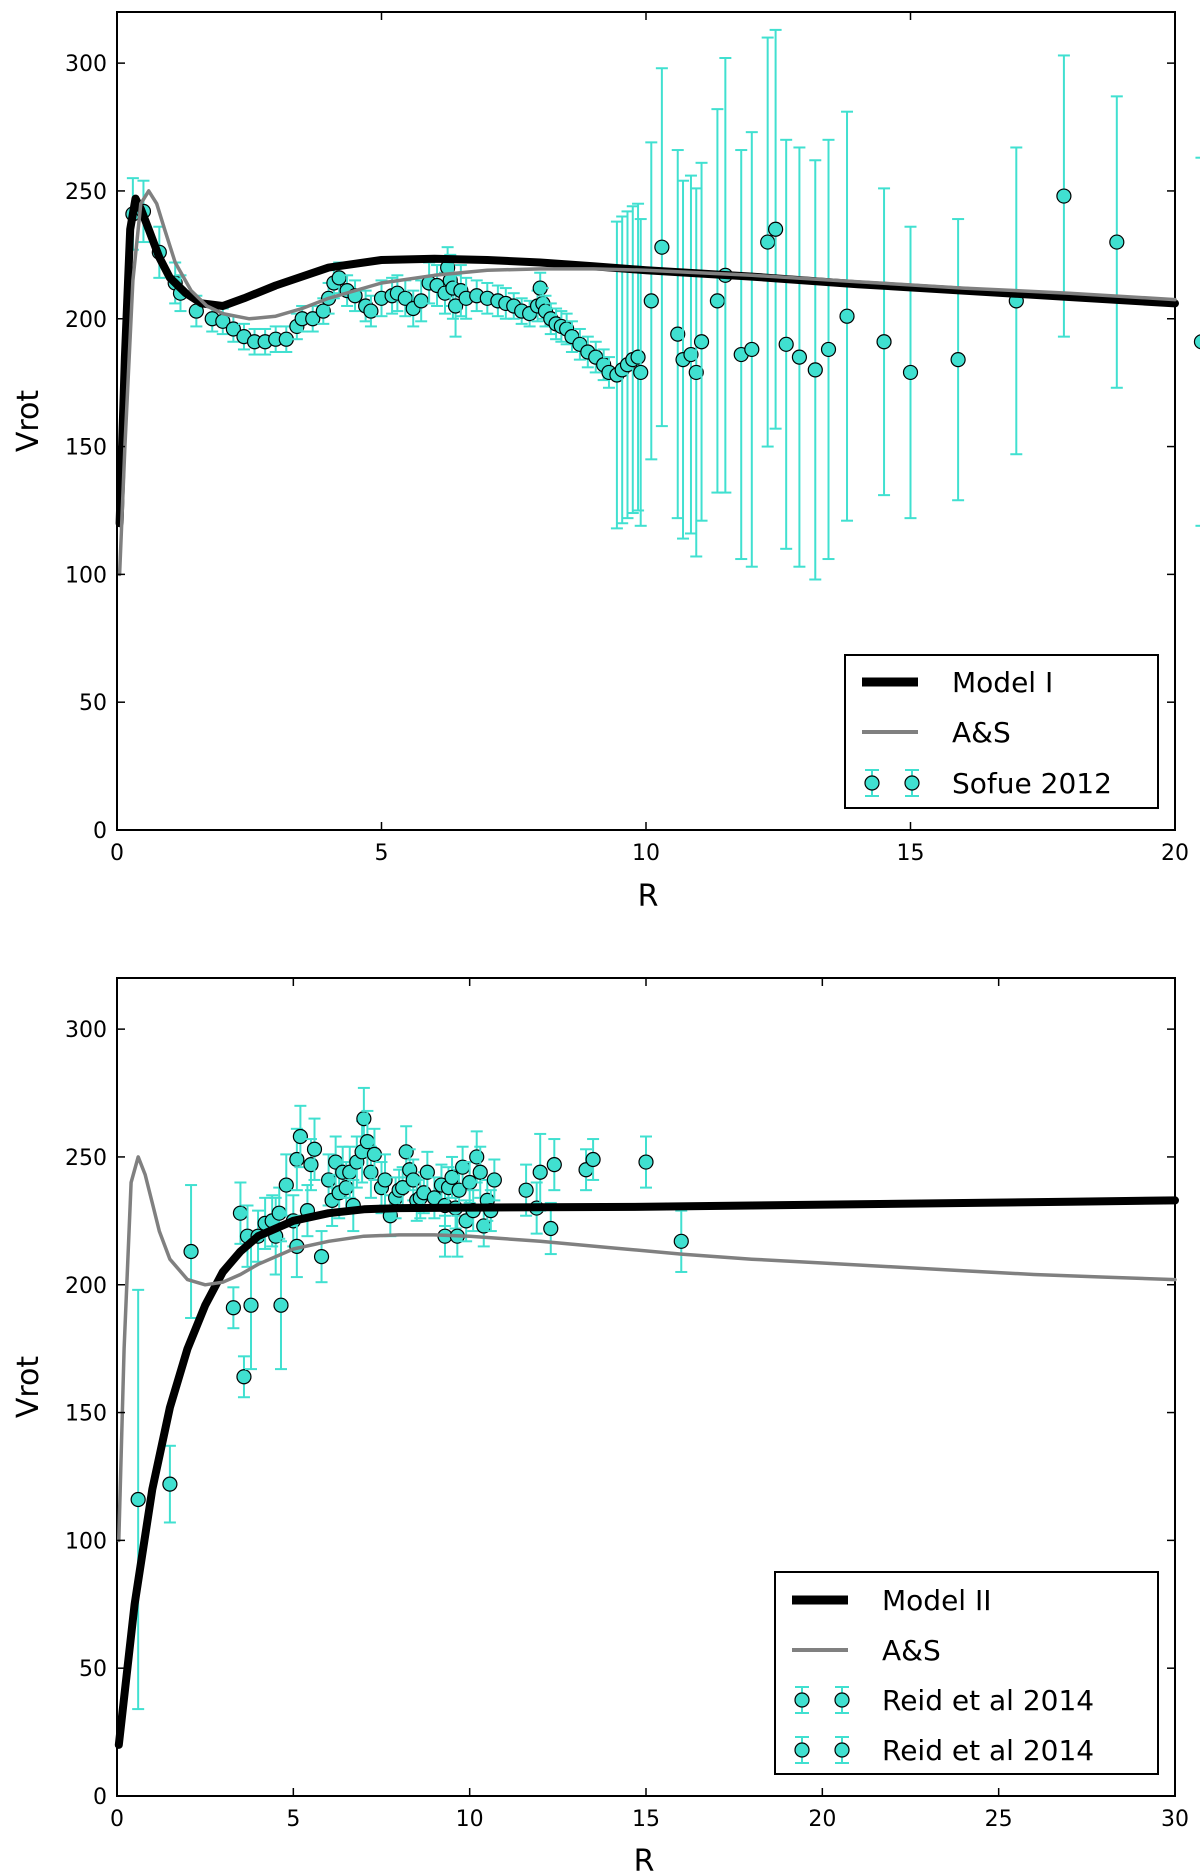 The width and height of the screenshot is (1200, 1876). What do you see at coordinates (988, 1700) in the screenshot?
I see `bottom-legend-data-label-1: Reid et al 2014` at bounding box center [988, 1700].